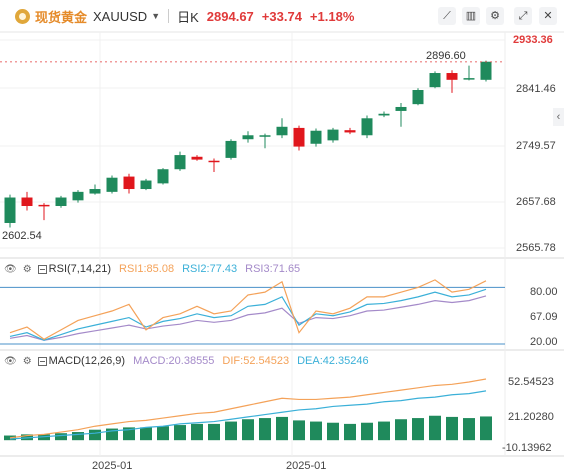 Image resolution: width=564 pixels, height=475 pixels. What do you see at coordinates (544, 342) in the screenshot?
I see `rsi-axis-label: 20.00` at bounding box center [544, 342].